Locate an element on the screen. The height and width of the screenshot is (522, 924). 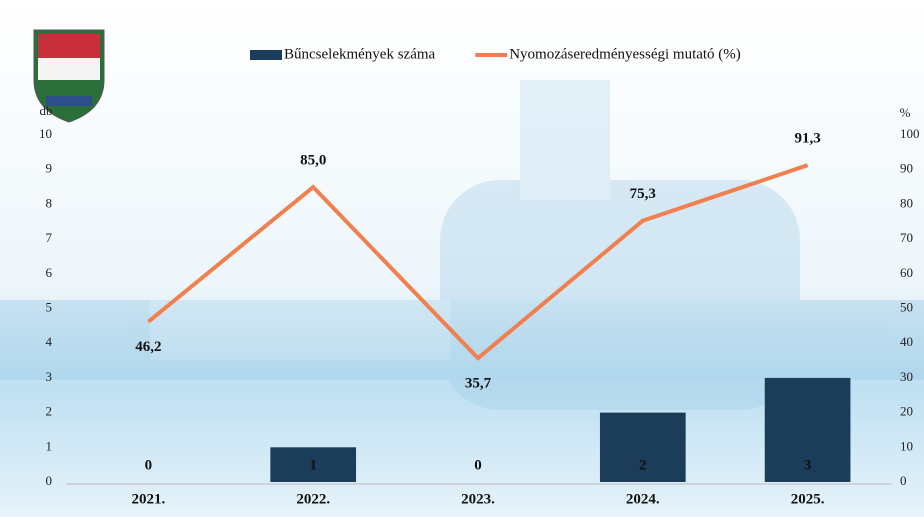
y2-tick-label: 90 is located at coordinates (906, 168).